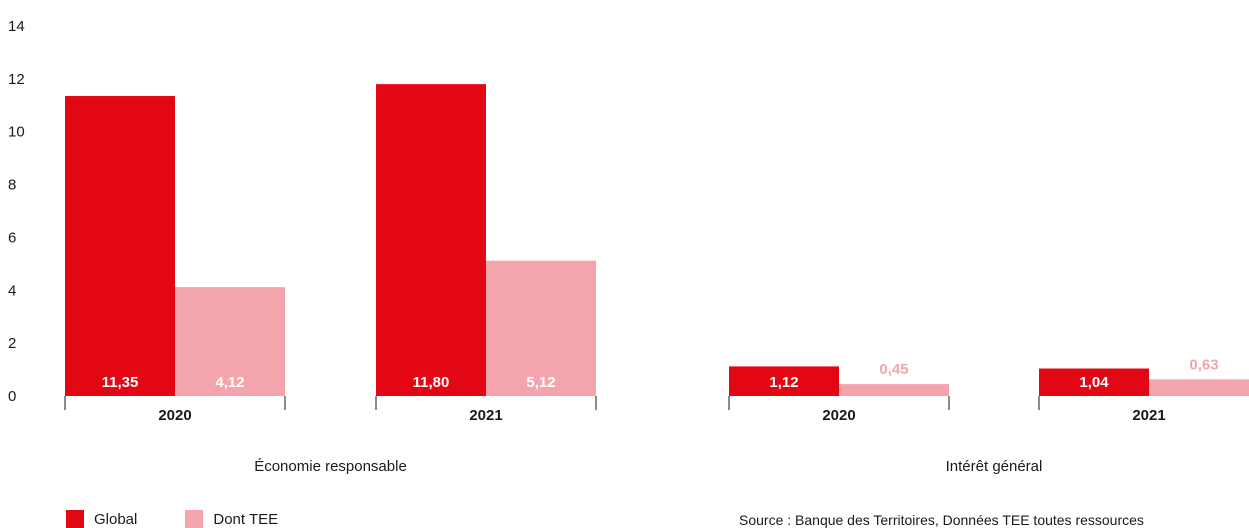  I want to click on y-tick-label: 8, so click(12, 185).